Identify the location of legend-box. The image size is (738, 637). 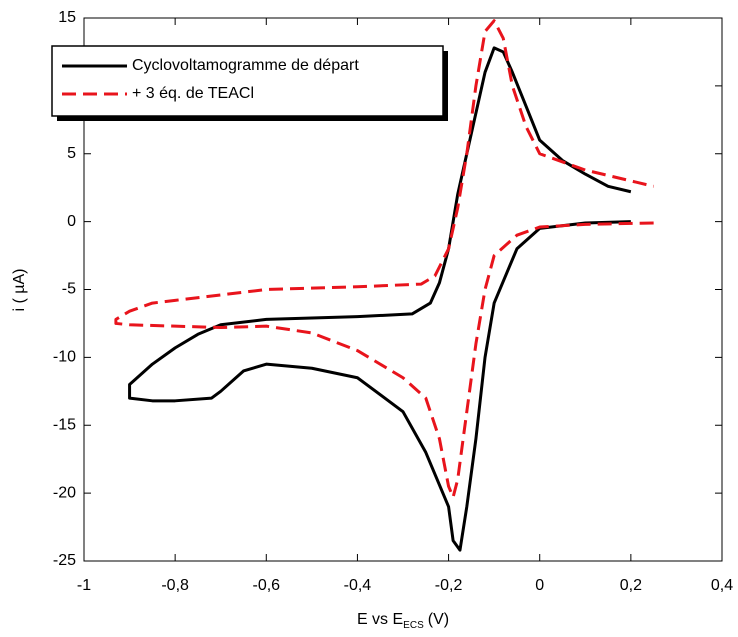
(247, 81).